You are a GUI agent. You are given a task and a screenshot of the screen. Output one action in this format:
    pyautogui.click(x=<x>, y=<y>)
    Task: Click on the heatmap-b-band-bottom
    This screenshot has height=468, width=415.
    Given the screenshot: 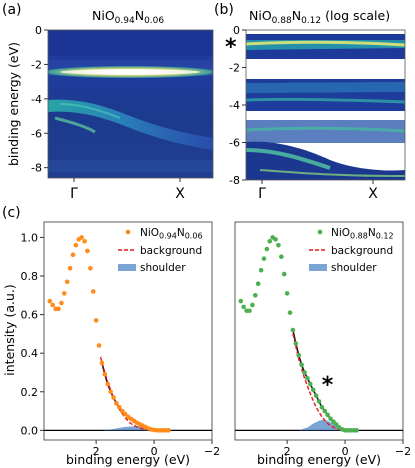 What is the action you would take?
    pyautogui.click(x=325, y=160)
    